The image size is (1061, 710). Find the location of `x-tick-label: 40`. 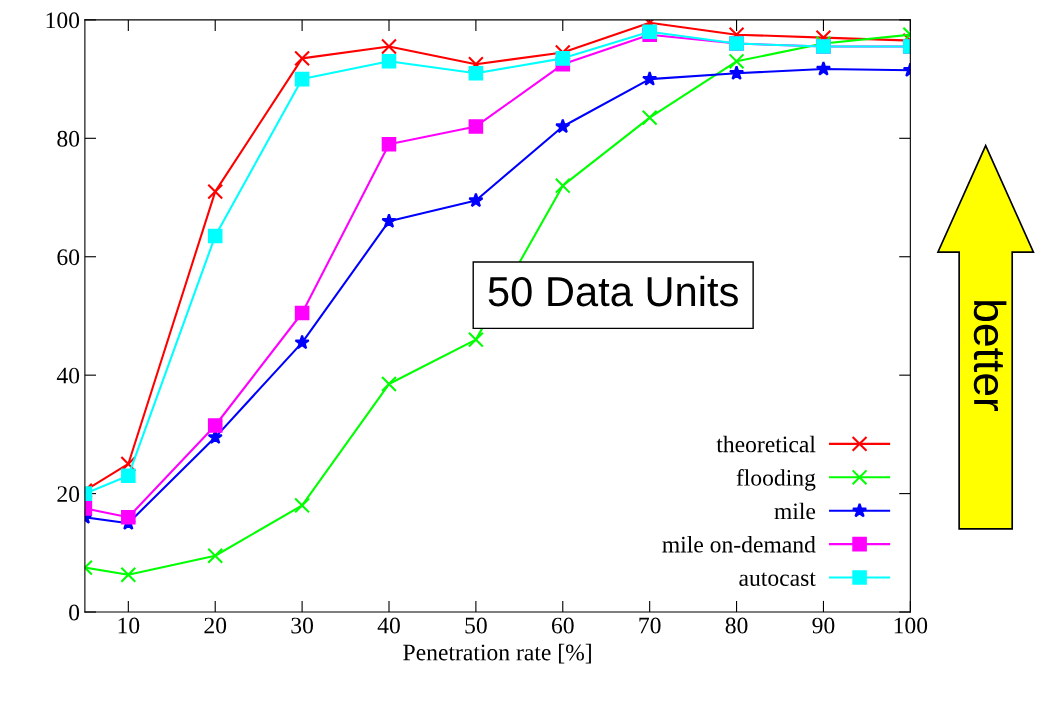

x-tick-label: 40 is located at coordinates (388, 625).